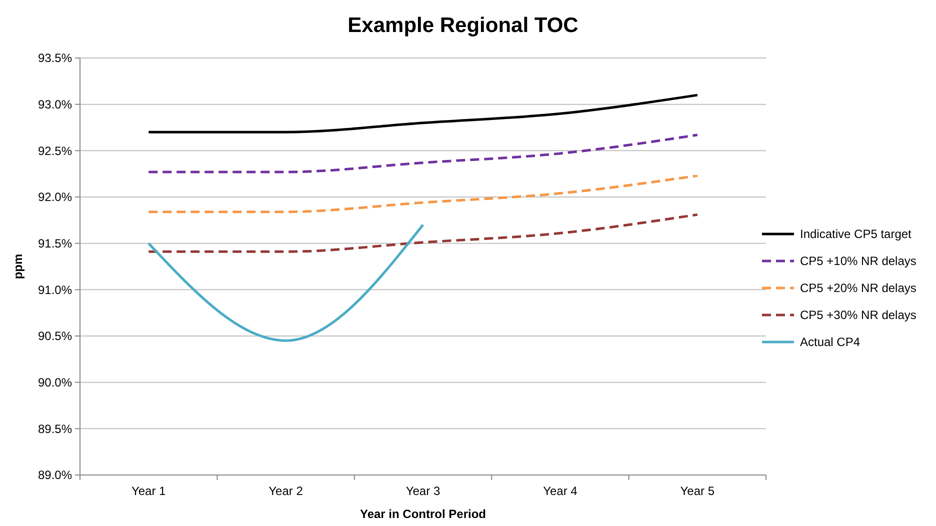  Describe the element at coordinates (423, 514) in the screenshot. I see `x-axis-title: Year in Control Period` at that location.